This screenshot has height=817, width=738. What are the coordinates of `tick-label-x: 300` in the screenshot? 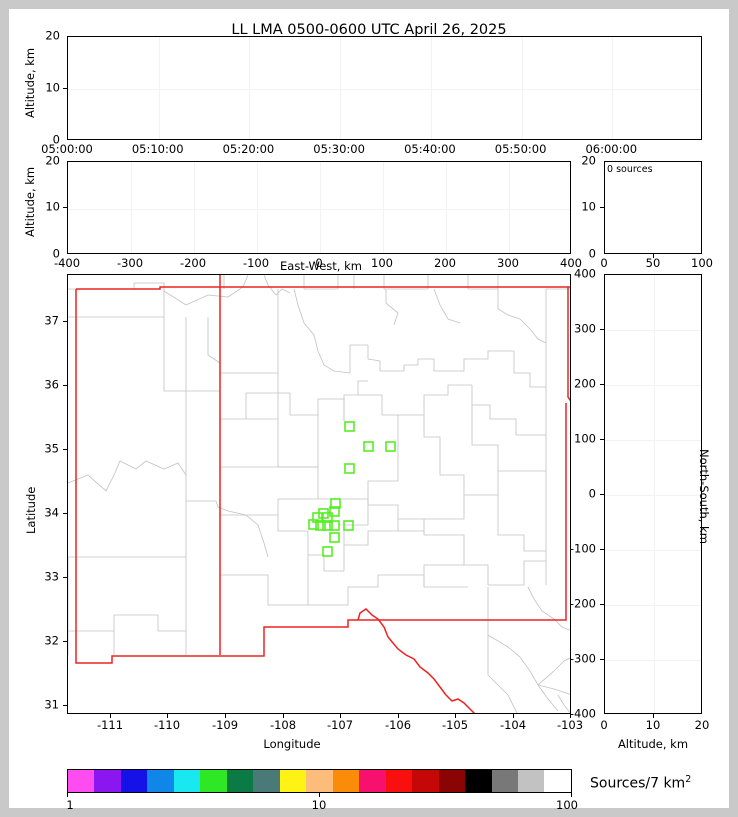 It's located at (508, 263).